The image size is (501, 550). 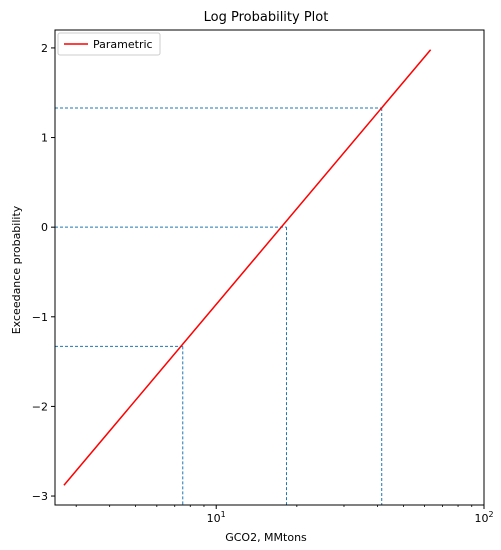 I want to click on legend-label: Parametric, so click(x=123, y=44).